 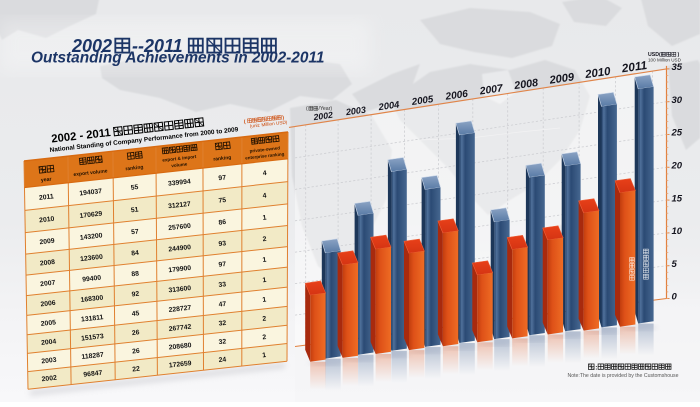 I want to click on svg-text: 51, so click(x=135, y=211).